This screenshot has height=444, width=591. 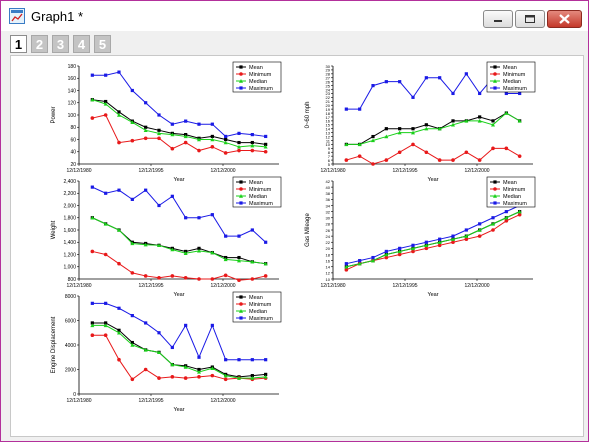 What do you see at coordinates (328, 93) in the screenshot?
I see `y-tick-label: 23` at bounding box center [328, 93].